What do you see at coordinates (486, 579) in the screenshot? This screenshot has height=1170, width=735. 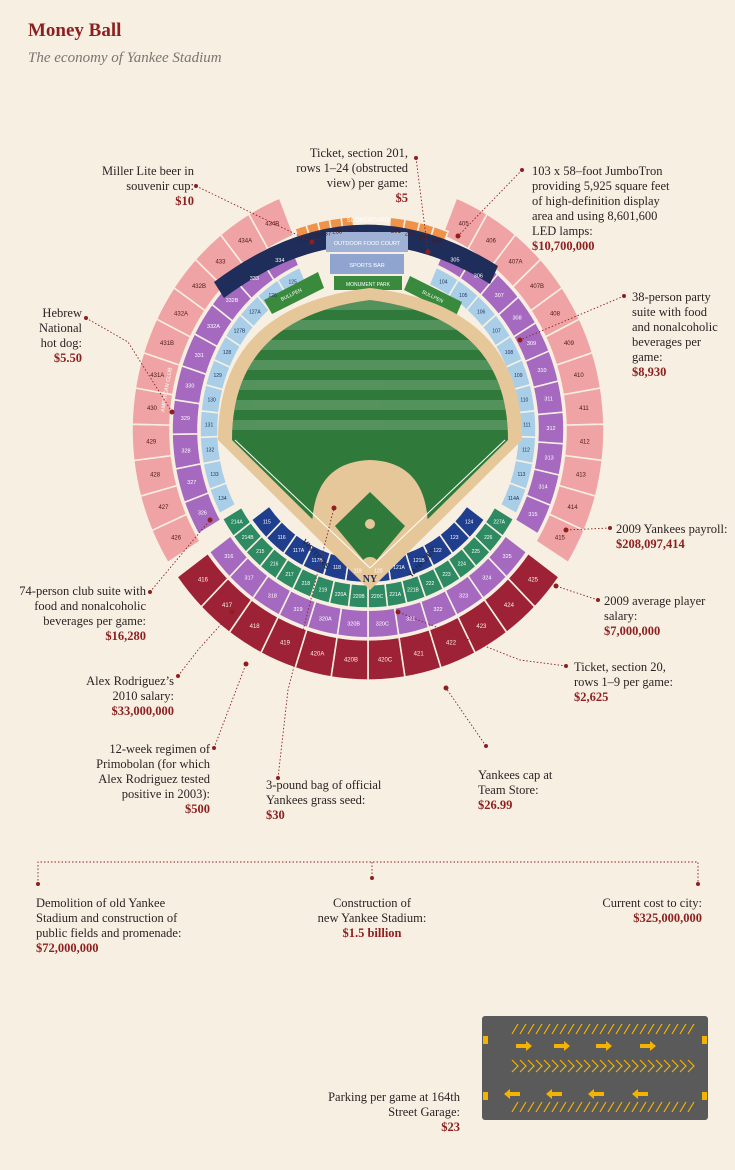 I see `section-label: 324` at bounding box center [486, 579].